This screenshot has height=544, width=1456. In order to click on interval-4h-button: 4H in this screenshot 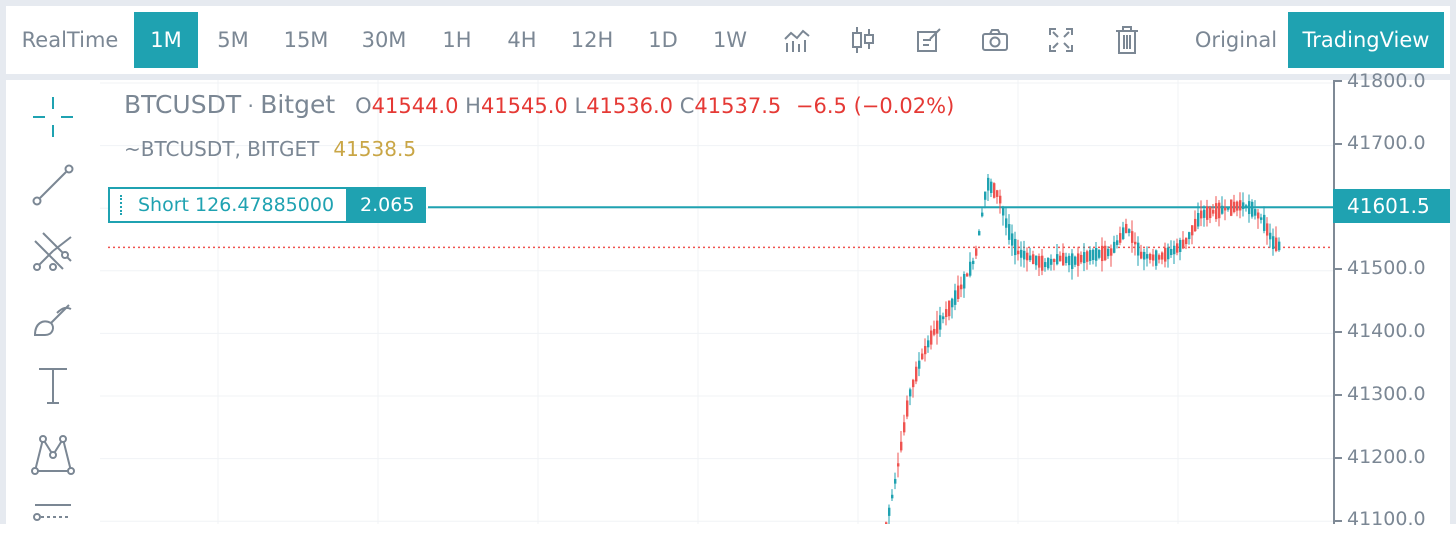, I will do `click(522, 40)`.